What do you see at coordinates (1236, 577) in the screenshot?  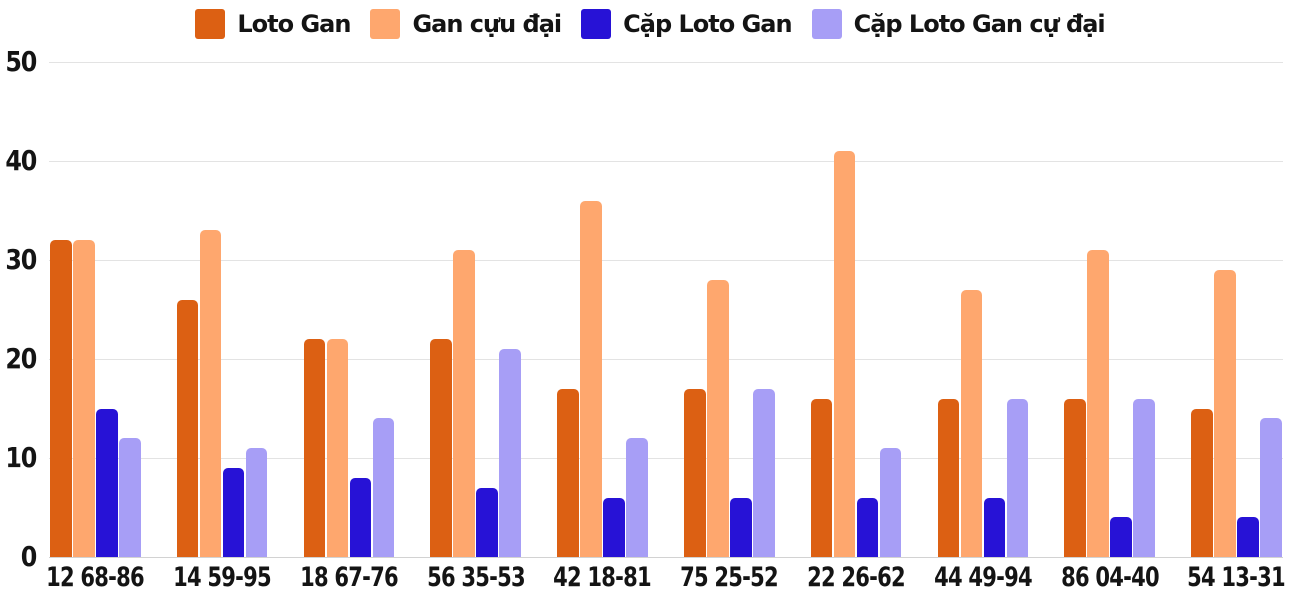 I see `x-tick-label: 54 13-31` at bounding box center [1236, 577].